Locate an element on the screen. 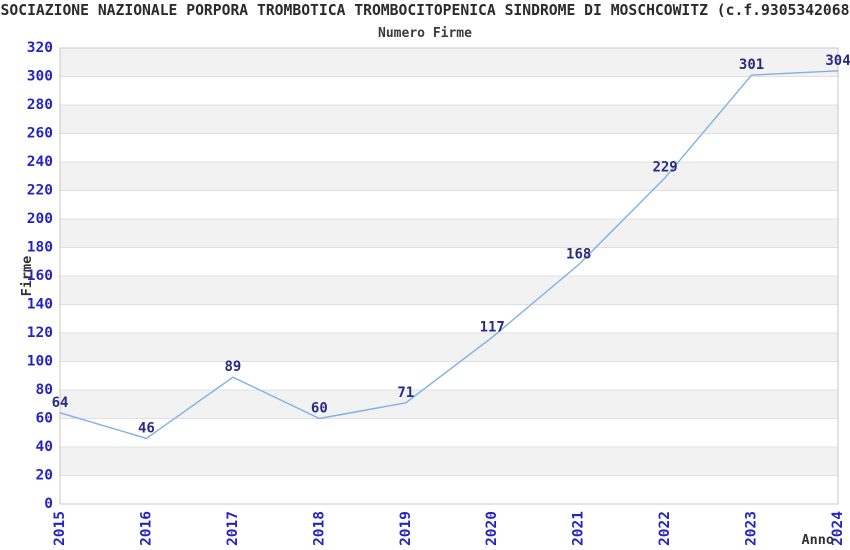 Image resolution: width=850 pixels, height=550 pixels. data-point-label: 168 is located at coordinates (578, 255).